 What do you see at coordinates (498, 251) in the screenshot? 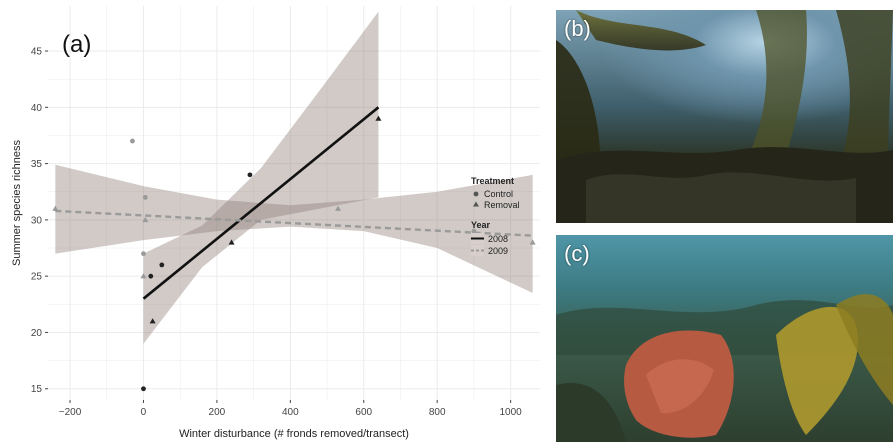
I see `legend-2009-label: 2009` at bounding box center [498, 251].